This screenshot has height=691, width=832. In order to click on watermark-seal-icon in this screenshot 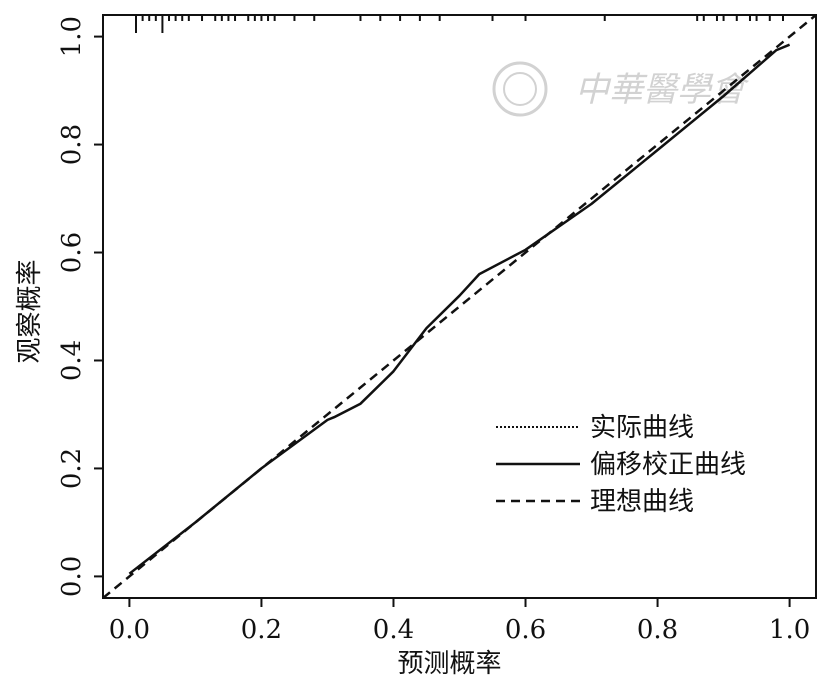, I will do `click(520, 89)`.